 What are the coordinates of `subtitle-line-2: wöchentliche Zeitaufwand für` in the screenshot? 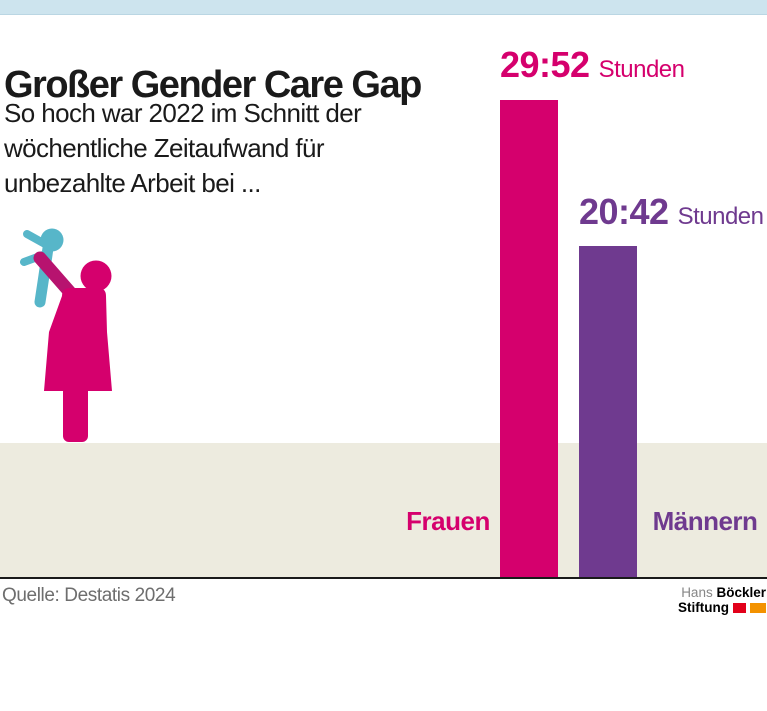 It's located at (164, 148).